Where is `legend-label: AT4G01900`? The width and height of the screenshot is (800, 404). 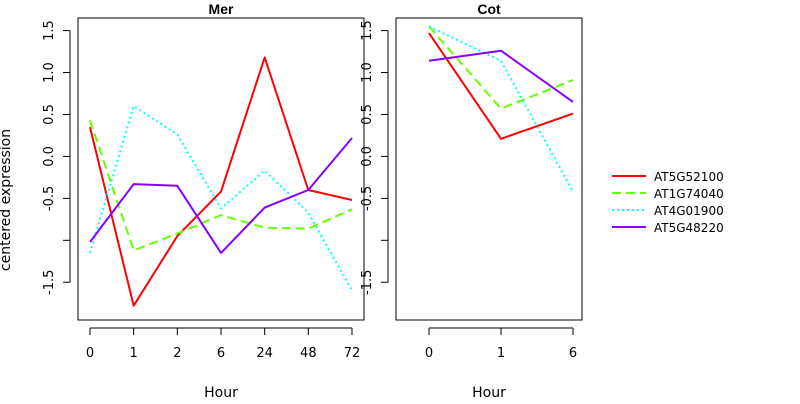 legend-label: AT4G01900 is located at coordinates (689, 211).